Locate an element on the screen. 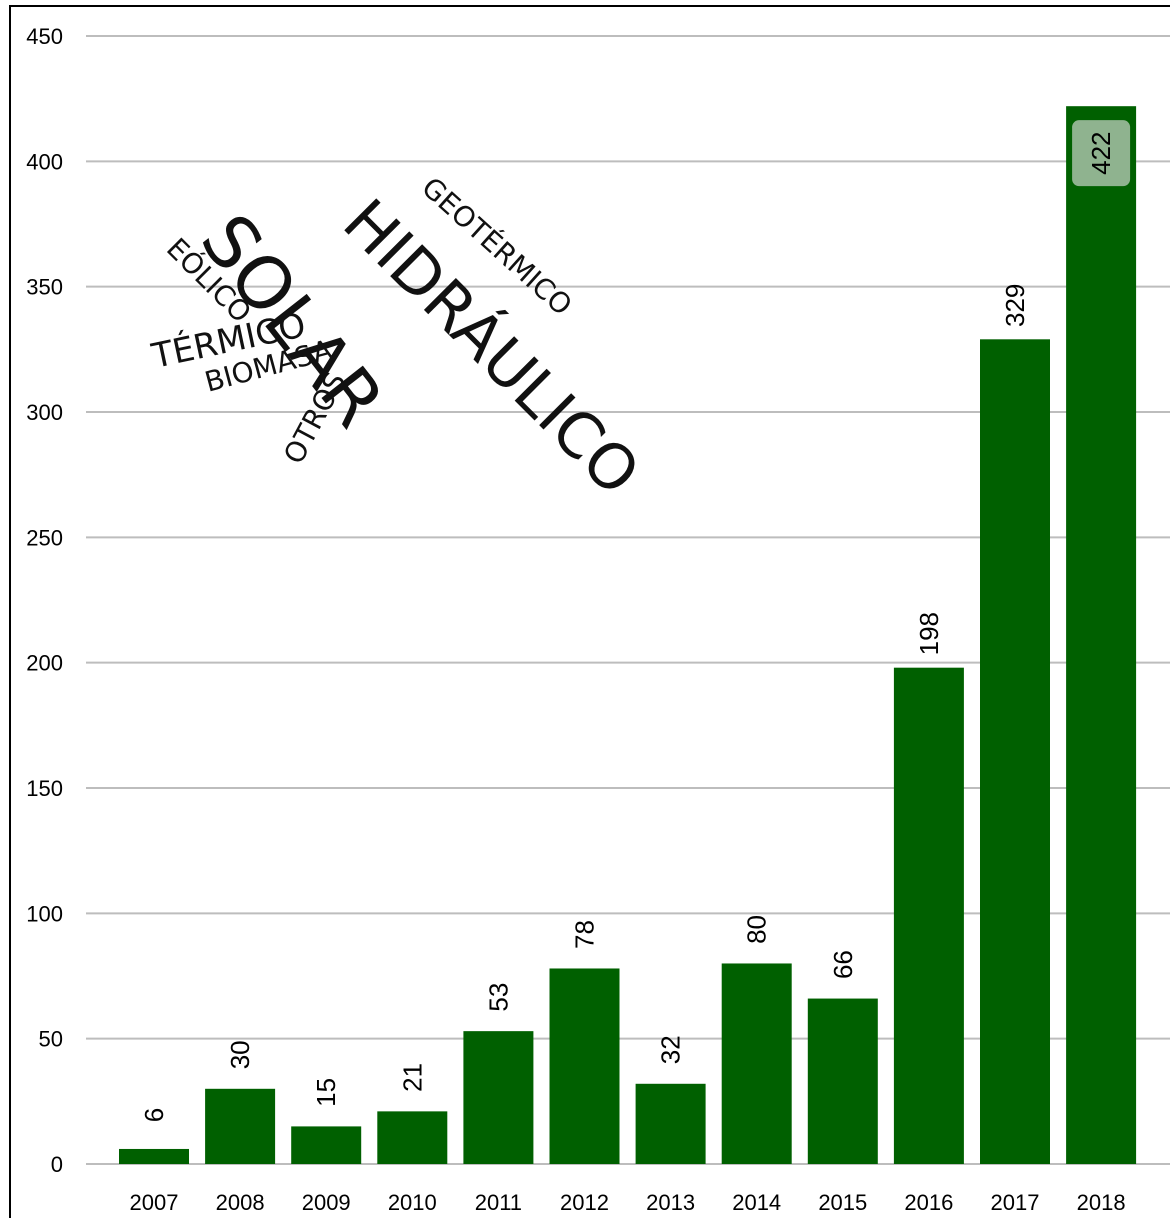 The height and width of the screenshot is (1218, 1170). y-axis-labels: 0 50 100 150 200 250 300 350 400 450 is located at coordinates (44, 600).